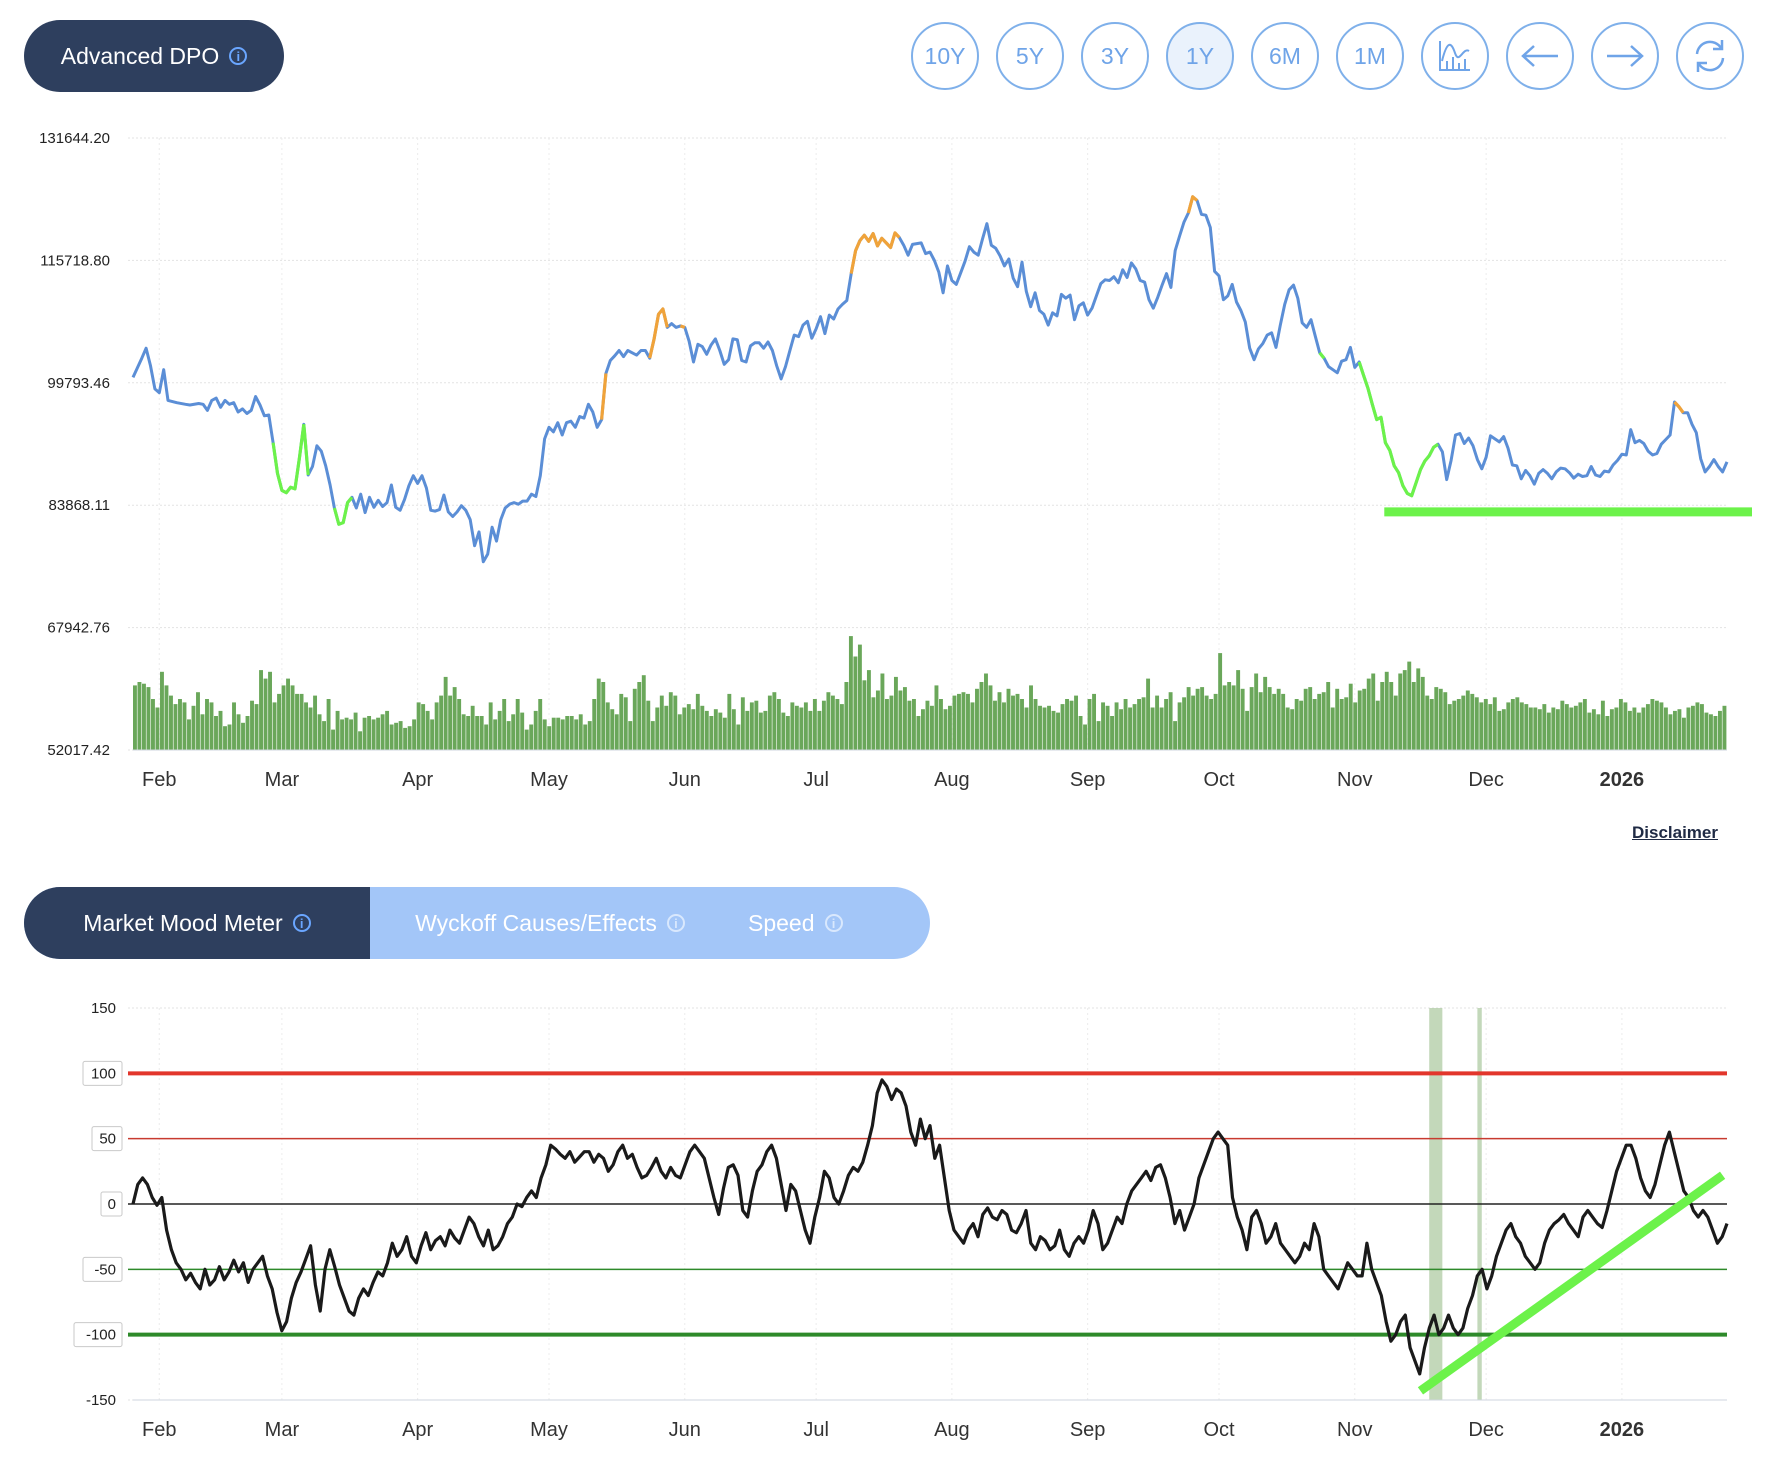 The height and width of the screenshot is (1464, 1766). What do you see at coordinates (1675, 832) in the screenshot?
I see `disclaimer-link: Disclaimer` at bounding box center [1675, 832].